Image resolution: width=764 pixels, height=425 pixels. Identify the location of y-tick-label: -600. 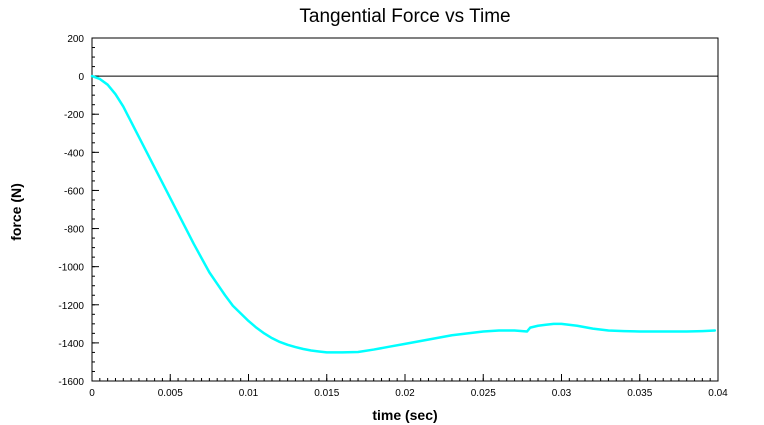
(74, 191).